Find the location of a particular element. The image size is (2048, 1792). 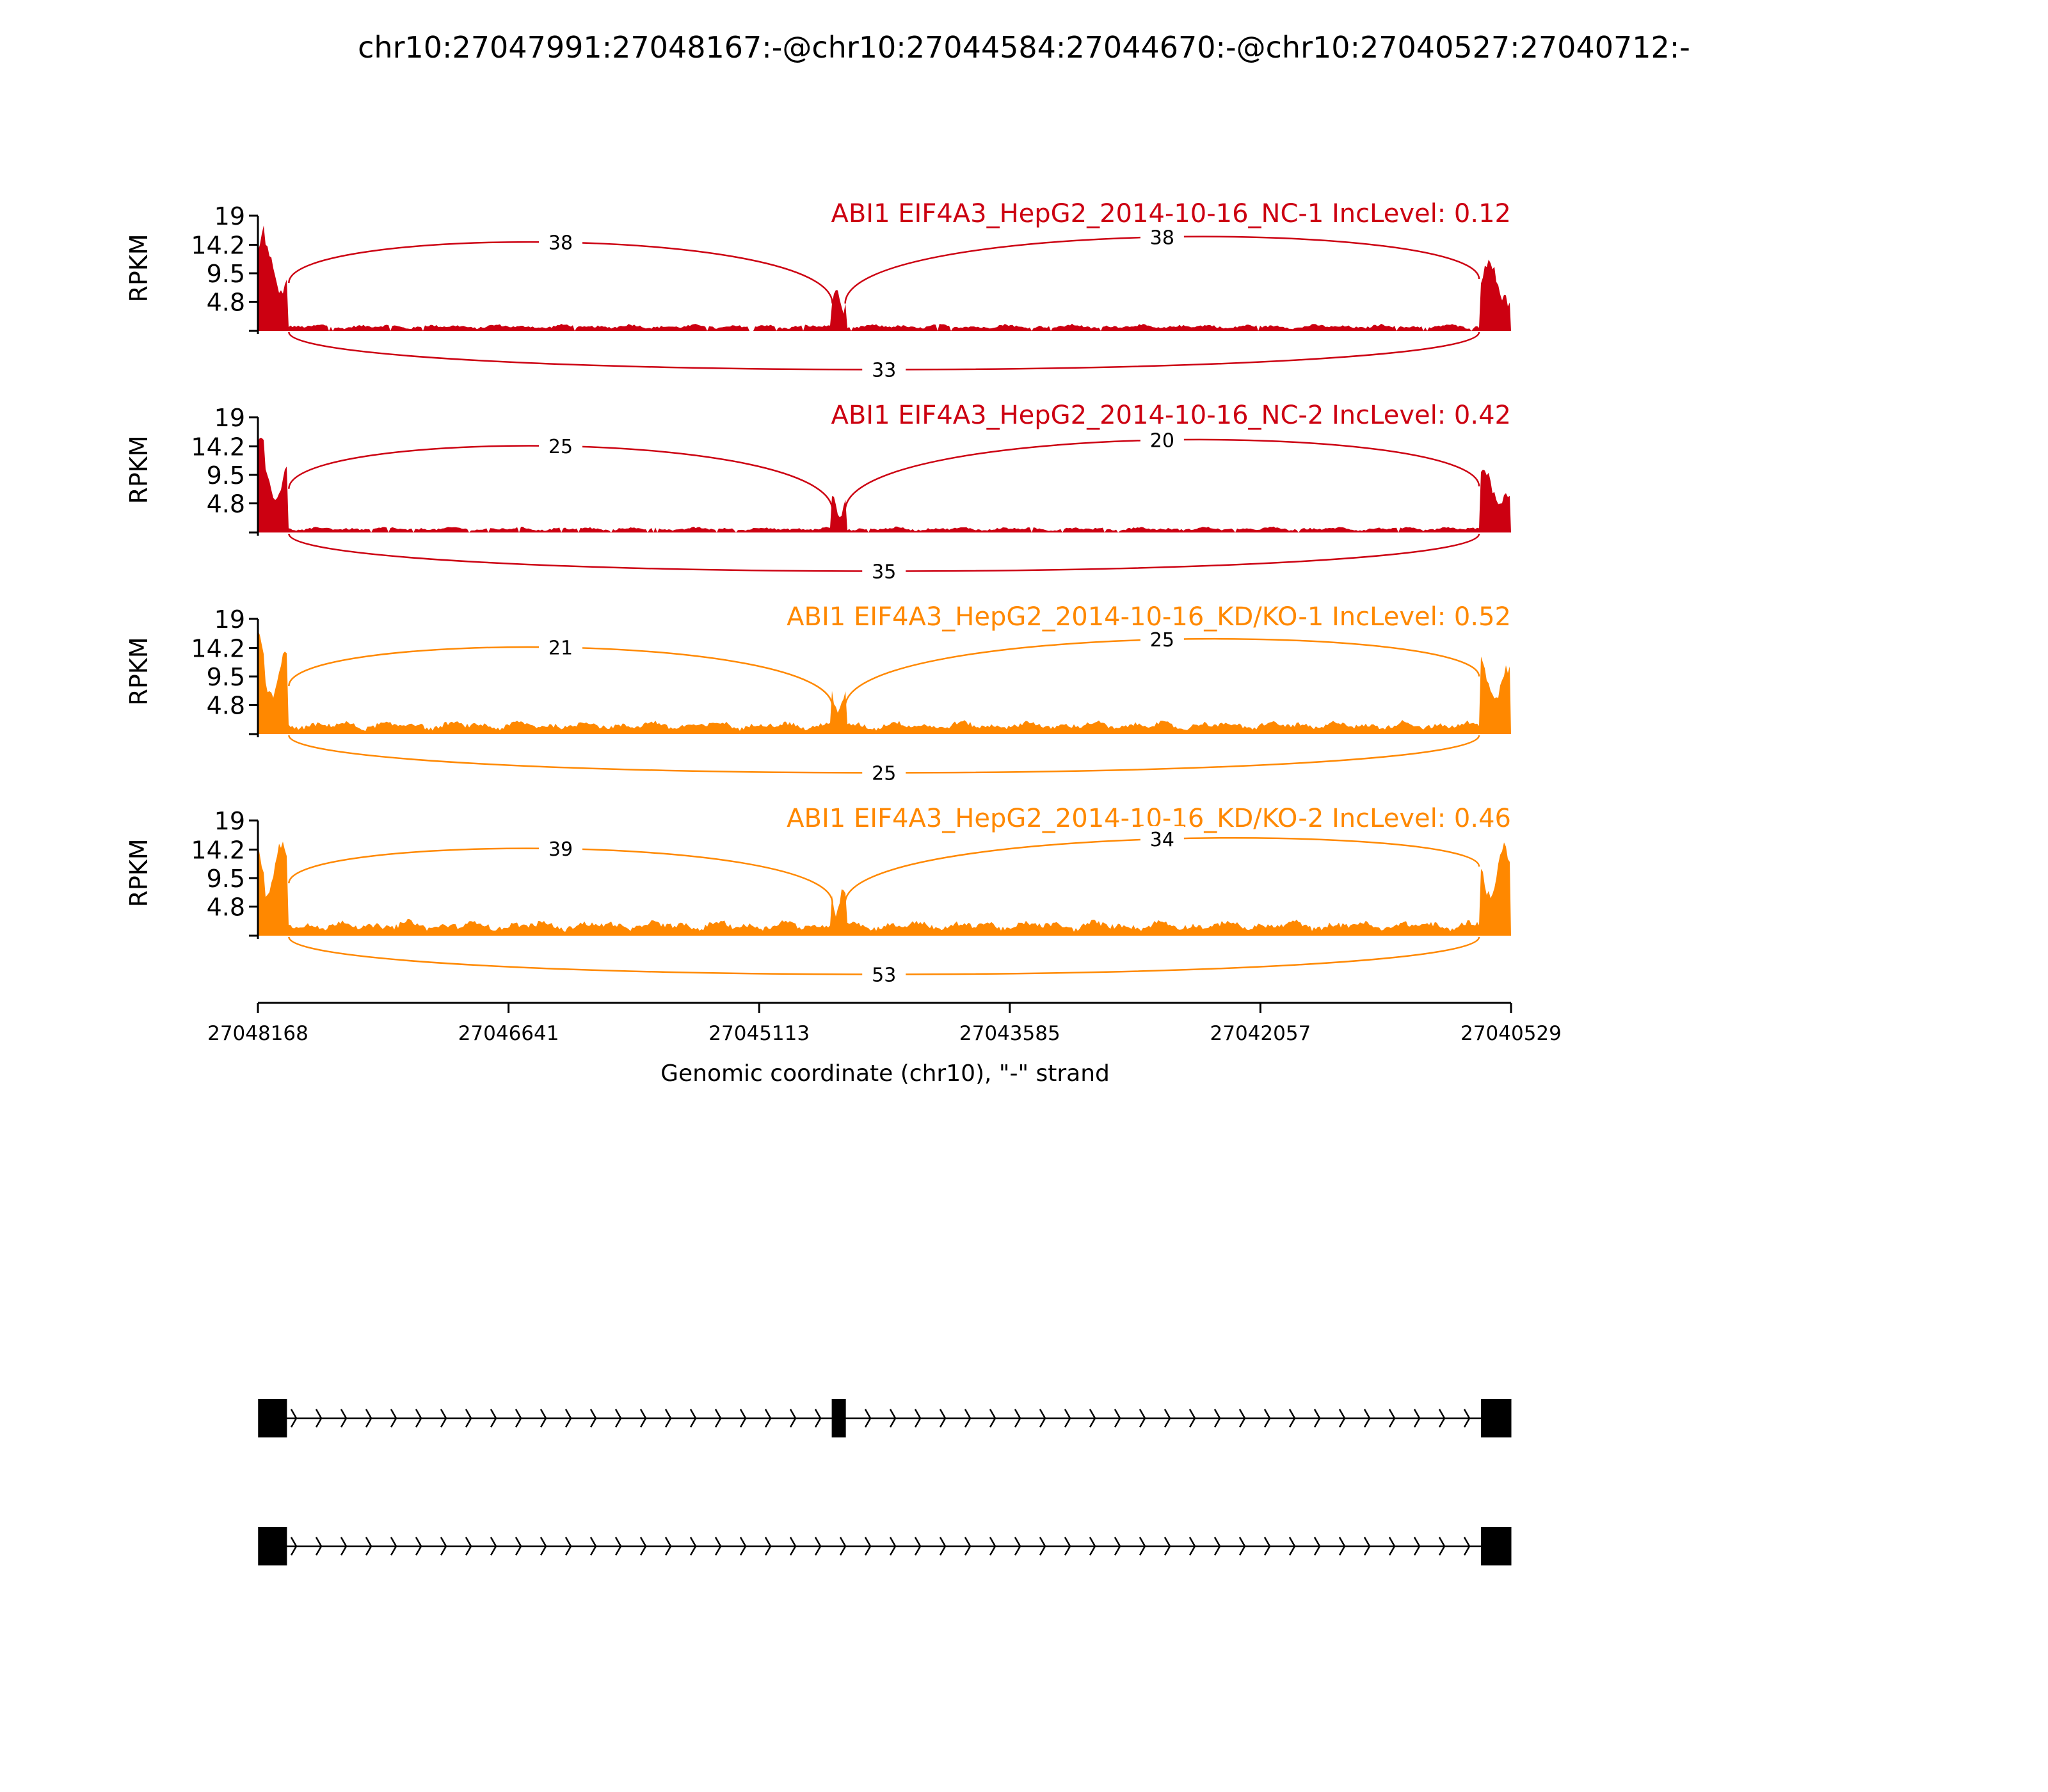

junction-count: 39 is located at coordinates (560, 849).